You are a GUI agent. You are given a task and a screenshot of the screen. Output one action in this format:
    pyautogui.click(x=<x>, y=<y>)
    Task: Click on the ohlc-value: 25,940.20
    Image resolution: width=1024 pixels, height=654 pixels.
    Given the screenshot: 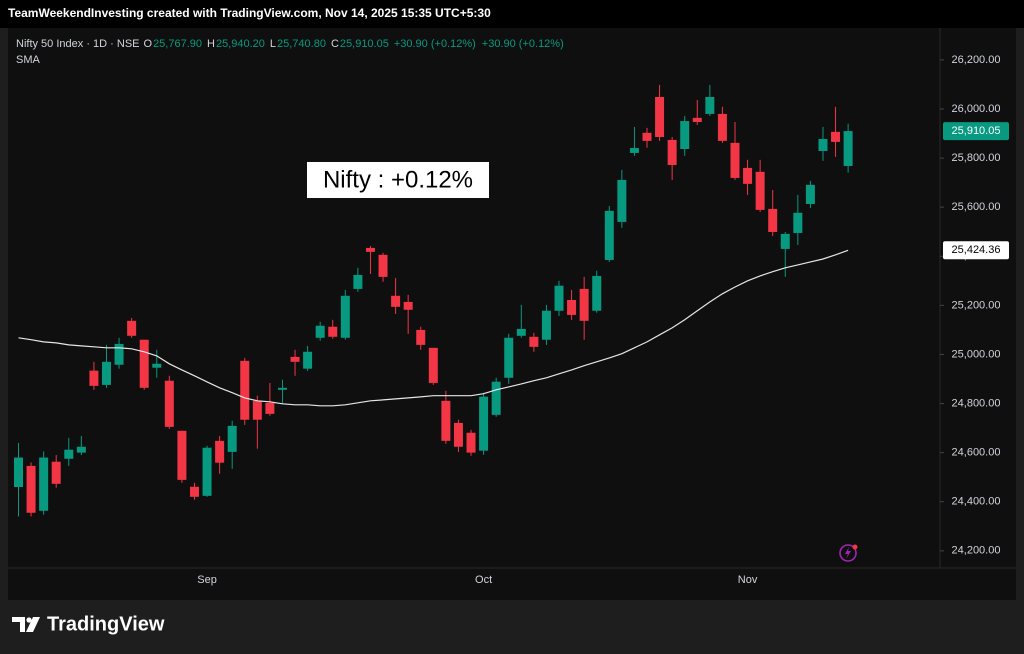 What is the action you would take?
    pyautogui.click(x=240, y=44)
    